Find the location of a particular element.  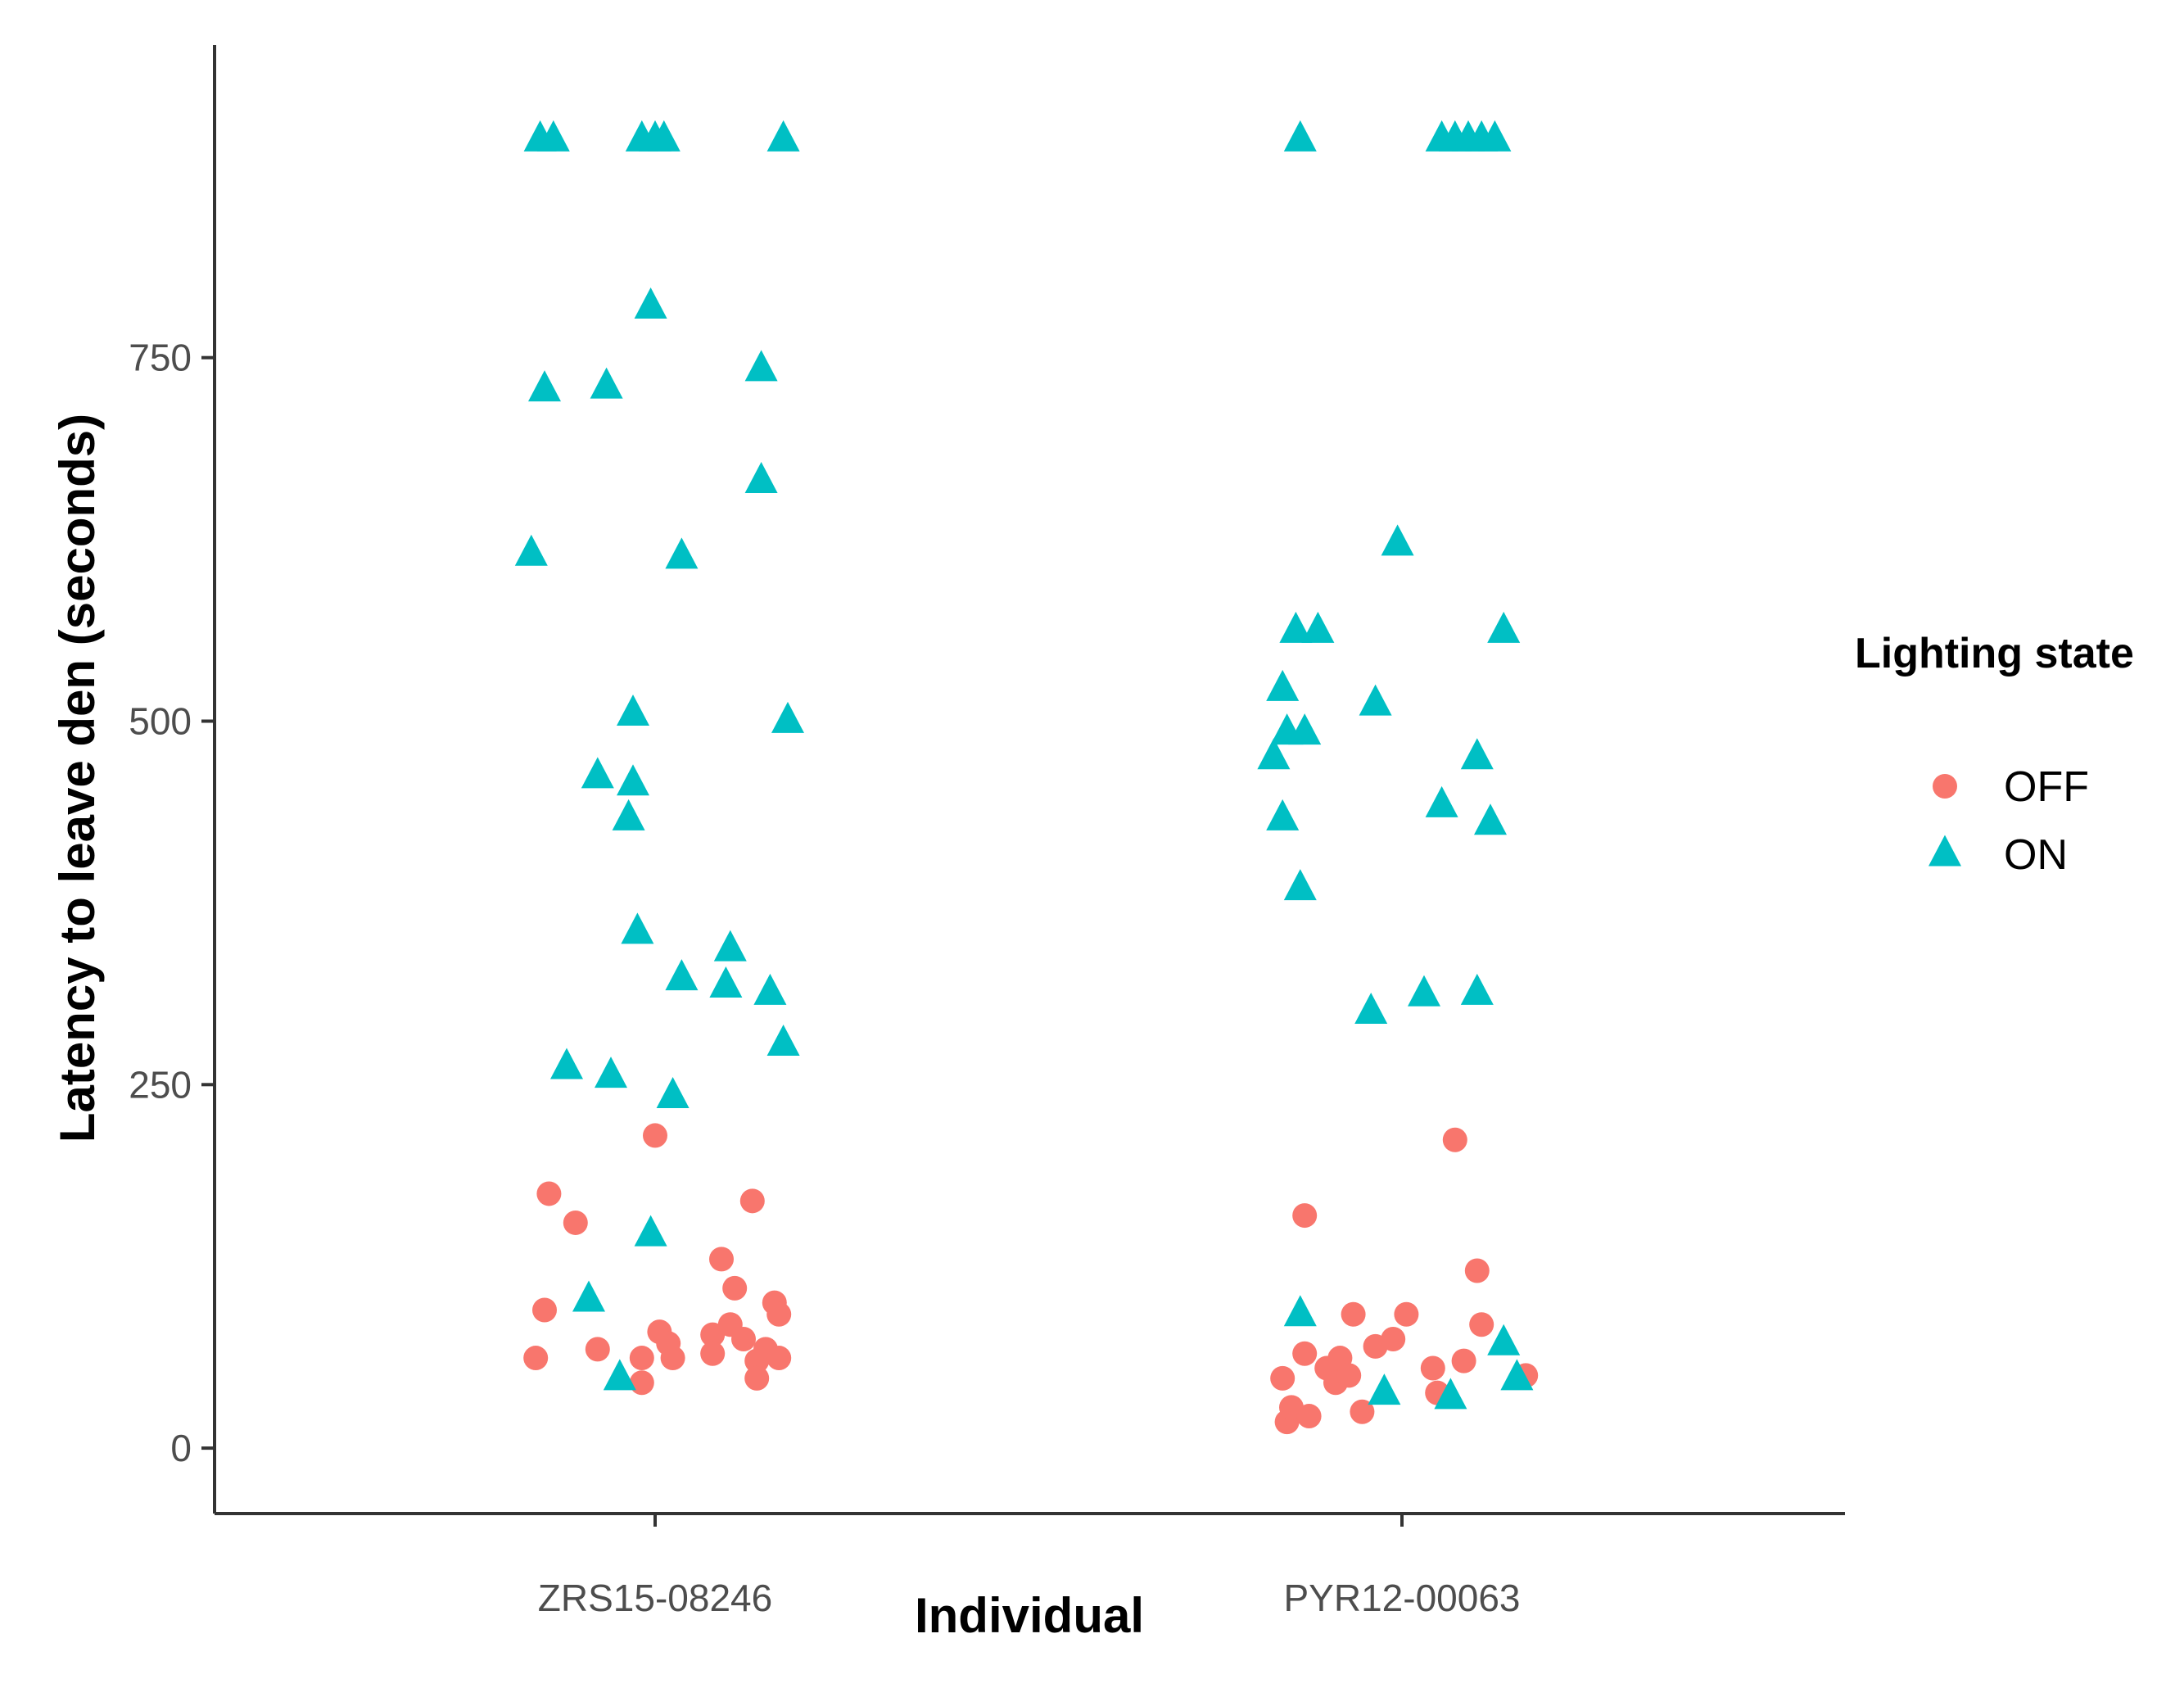

x-axis-ticks: ZRS15-08246 PYR12-00063 is located at coordinates (1029, 1566).